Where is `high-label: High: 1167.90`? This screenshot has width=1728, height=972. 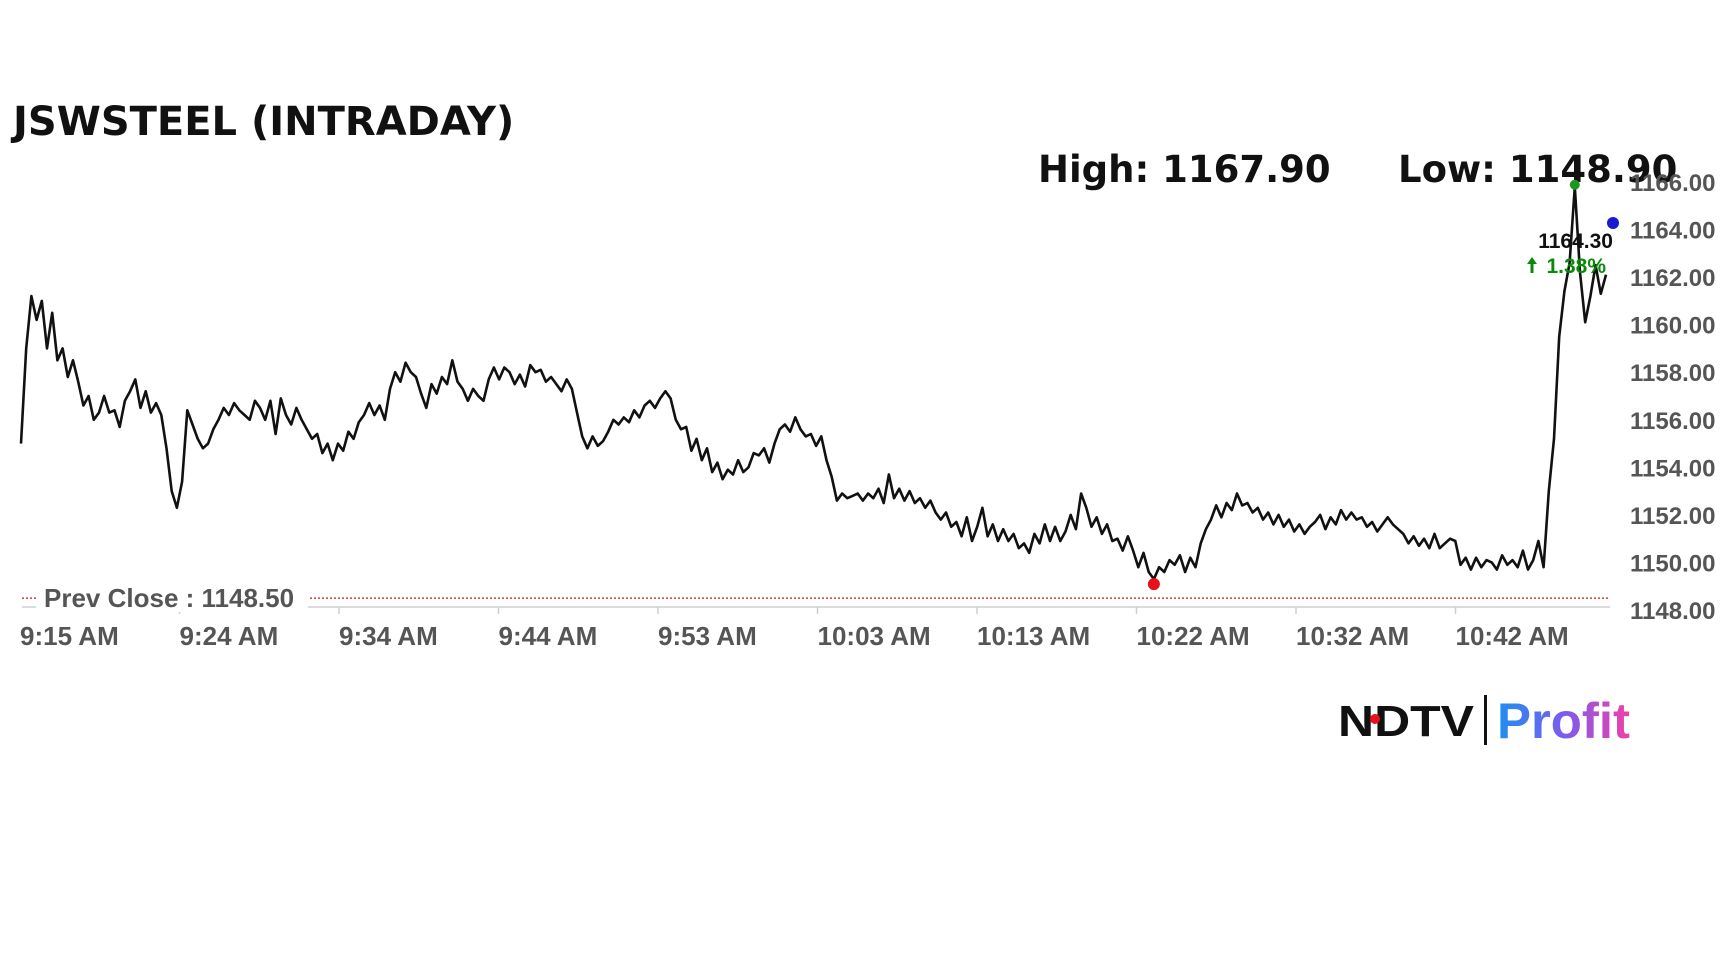 high-label: High: 1167.90 is located at coordinates (1184, 169).